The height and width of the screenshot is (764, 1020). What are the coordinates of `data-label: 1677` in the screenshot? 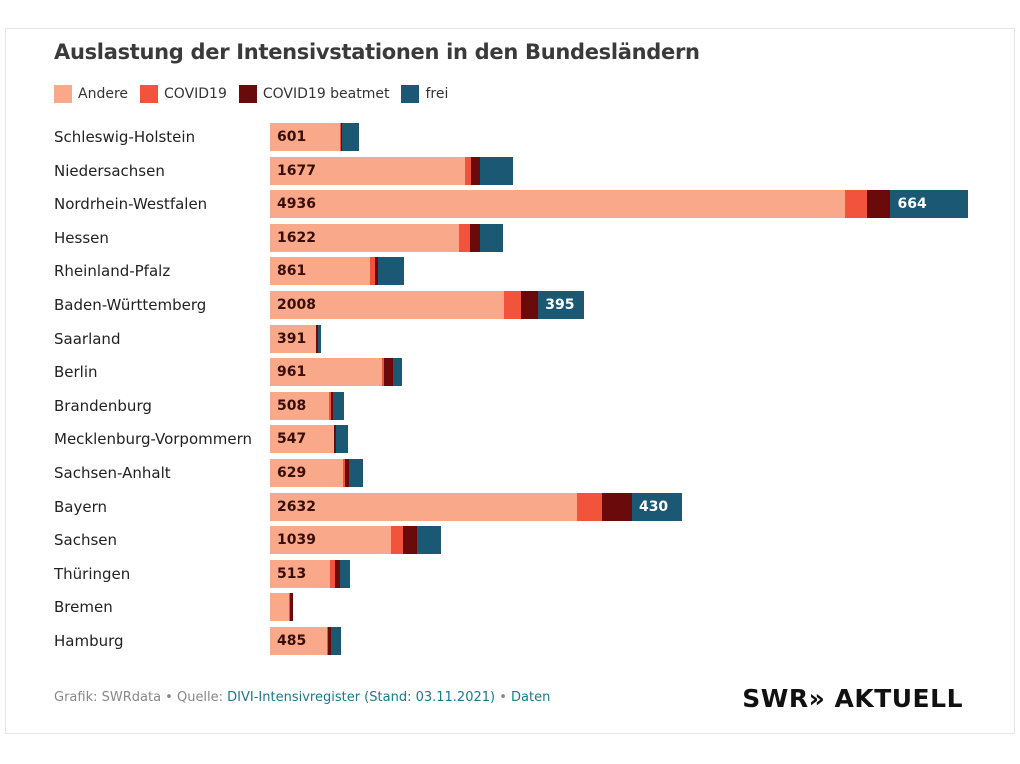 It's located at (296, 170).